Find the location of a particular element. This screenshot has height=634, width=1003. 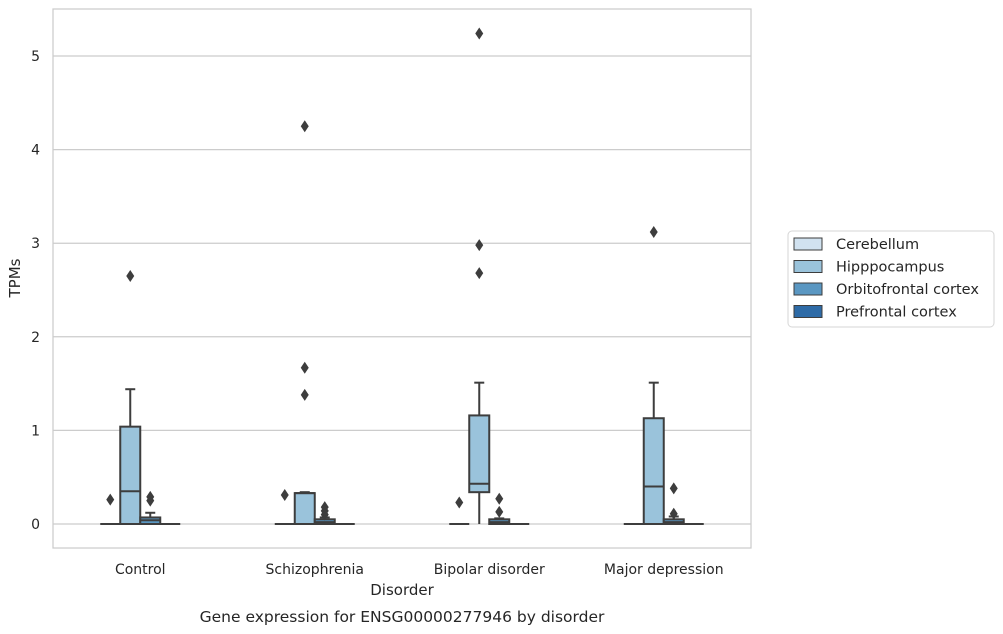

legend-label: Prefrontal cortex is located at coordinates (896, 313).